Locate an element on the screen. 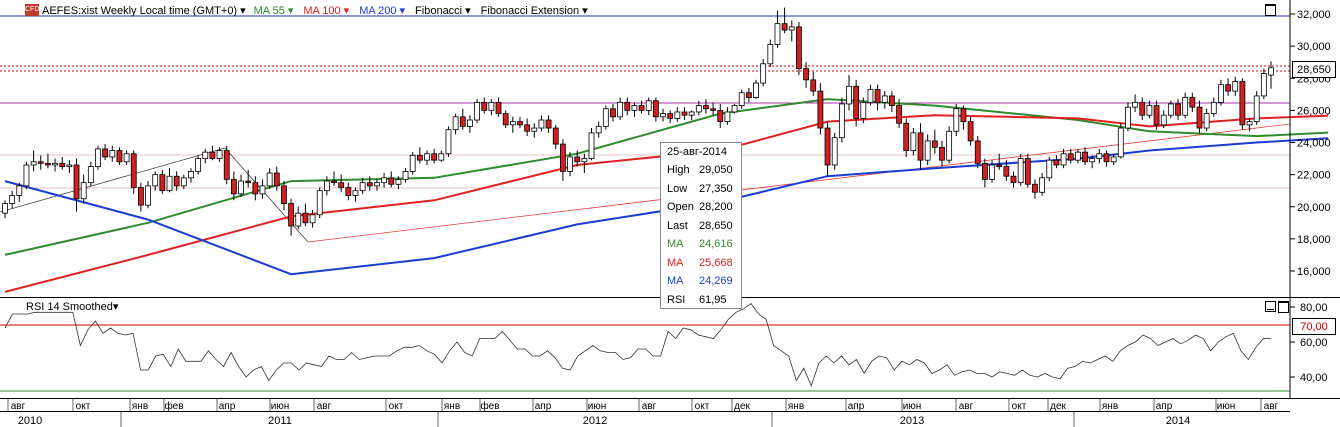 The width and height of the screenshot is (1340, 427). fibonacci-extension-label: Fibonacci Extension ▾ is located at coordinates (536, 10).